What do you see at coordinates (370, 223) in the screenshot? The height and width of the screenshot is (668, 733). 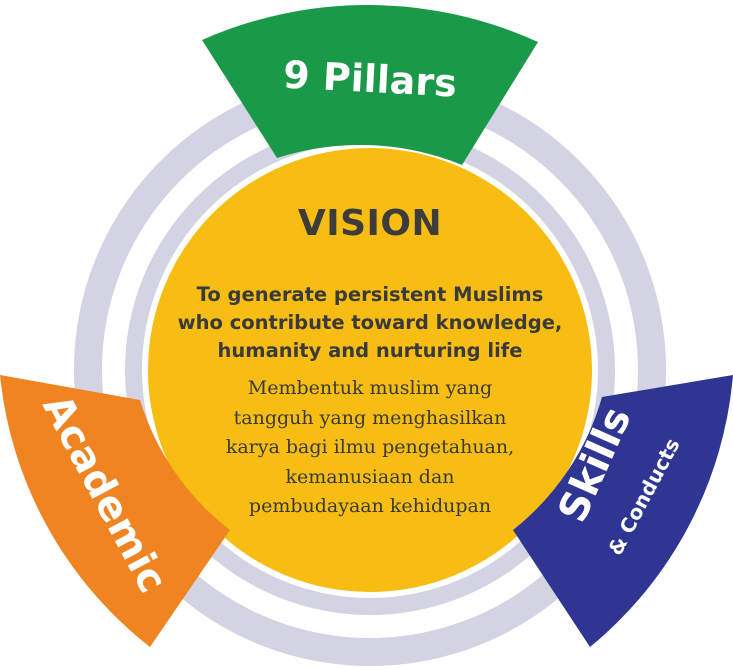 I see `vision-title: VISION` at bounding box center [370, 223].